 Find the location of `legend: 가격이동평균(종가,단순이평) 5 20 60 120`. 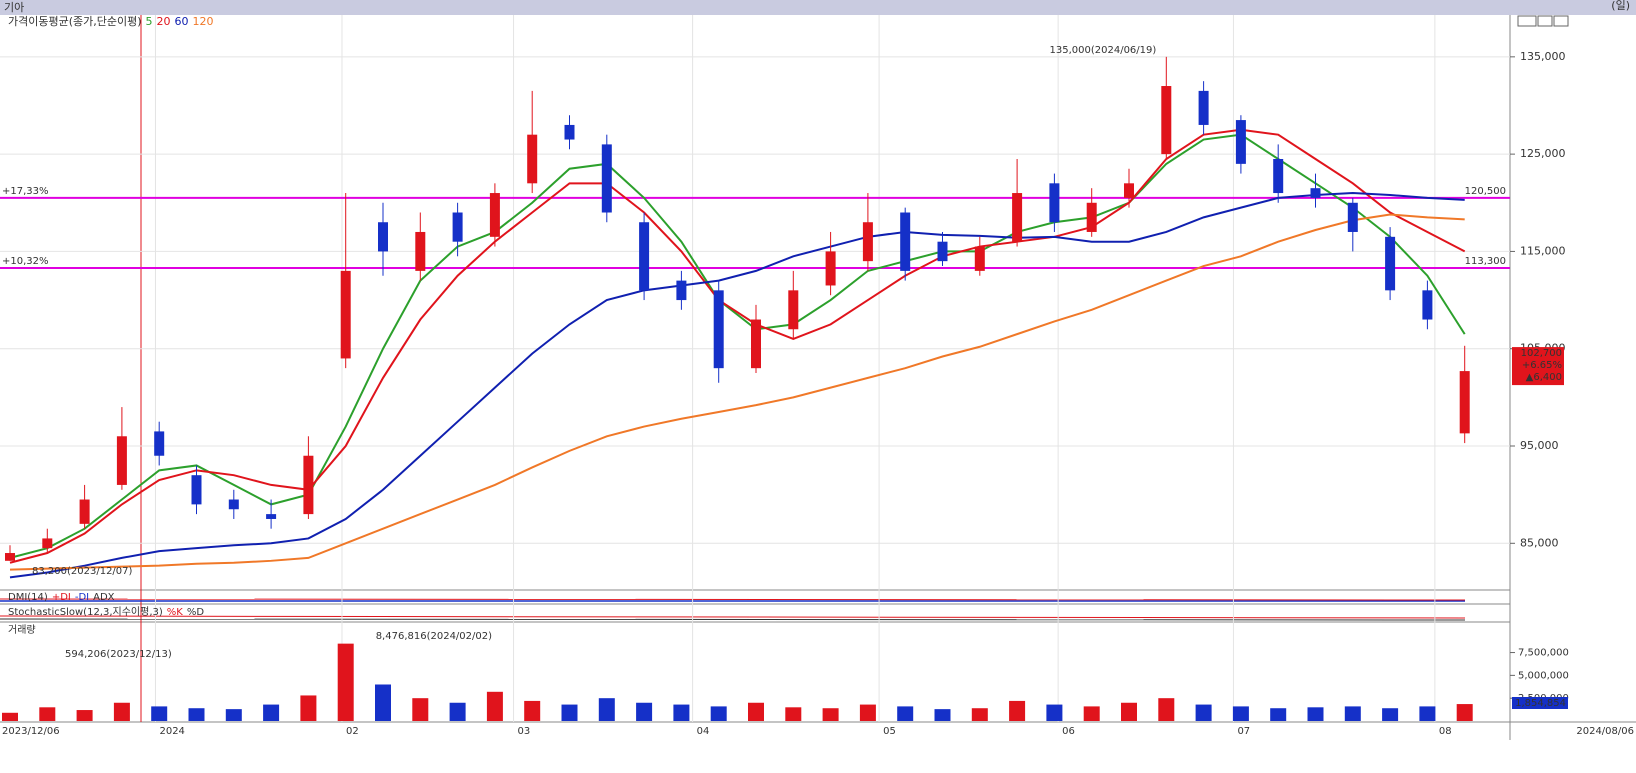

legend: 가격이동평균(종가,단순이평) 5 20 60 120 is located at coordinates (111, 21).